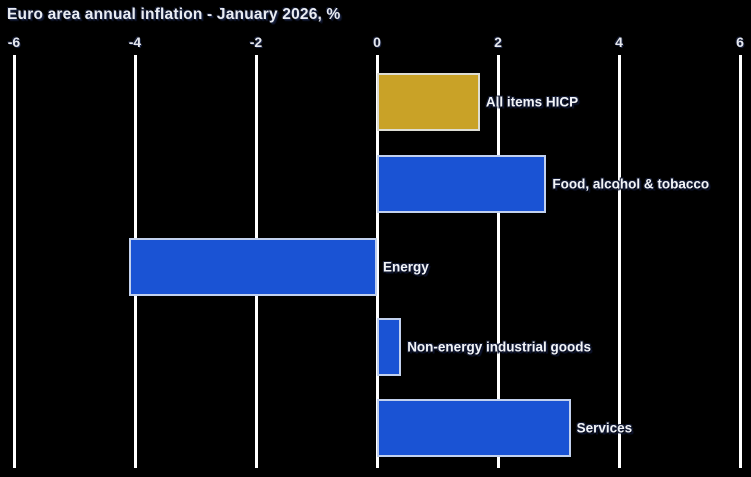 This screenshot has width=751, height=477. What do you see at coordinates (406, 267) in the screenshot?
I see `bar-label: Energy` at bounding box center [406, 267].